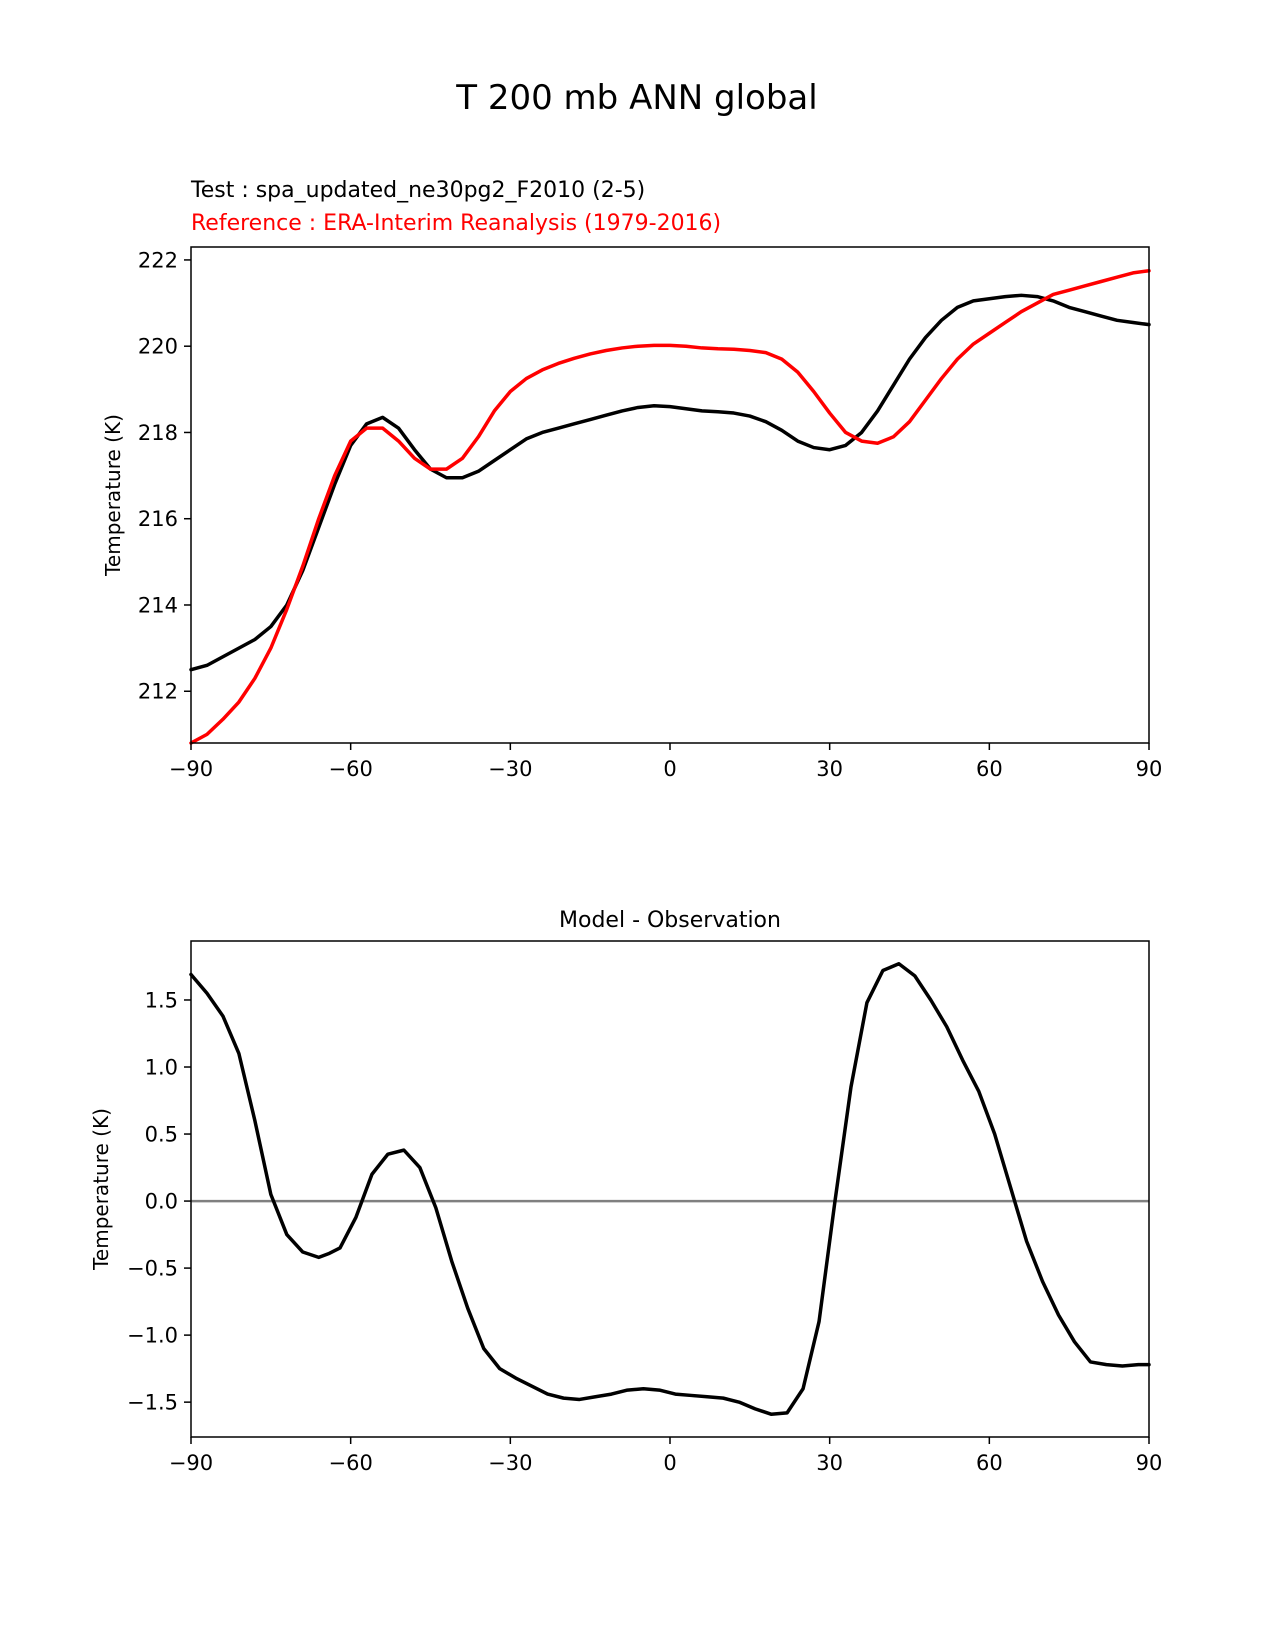 This screenshot has width=1275, height=1650. What do you see at coordinates (417, 190) in the screenshot?
I see `test-title: Test : spa_updated_ne30pg2_F2010 (2-5)` at bounding box center [417, 190].